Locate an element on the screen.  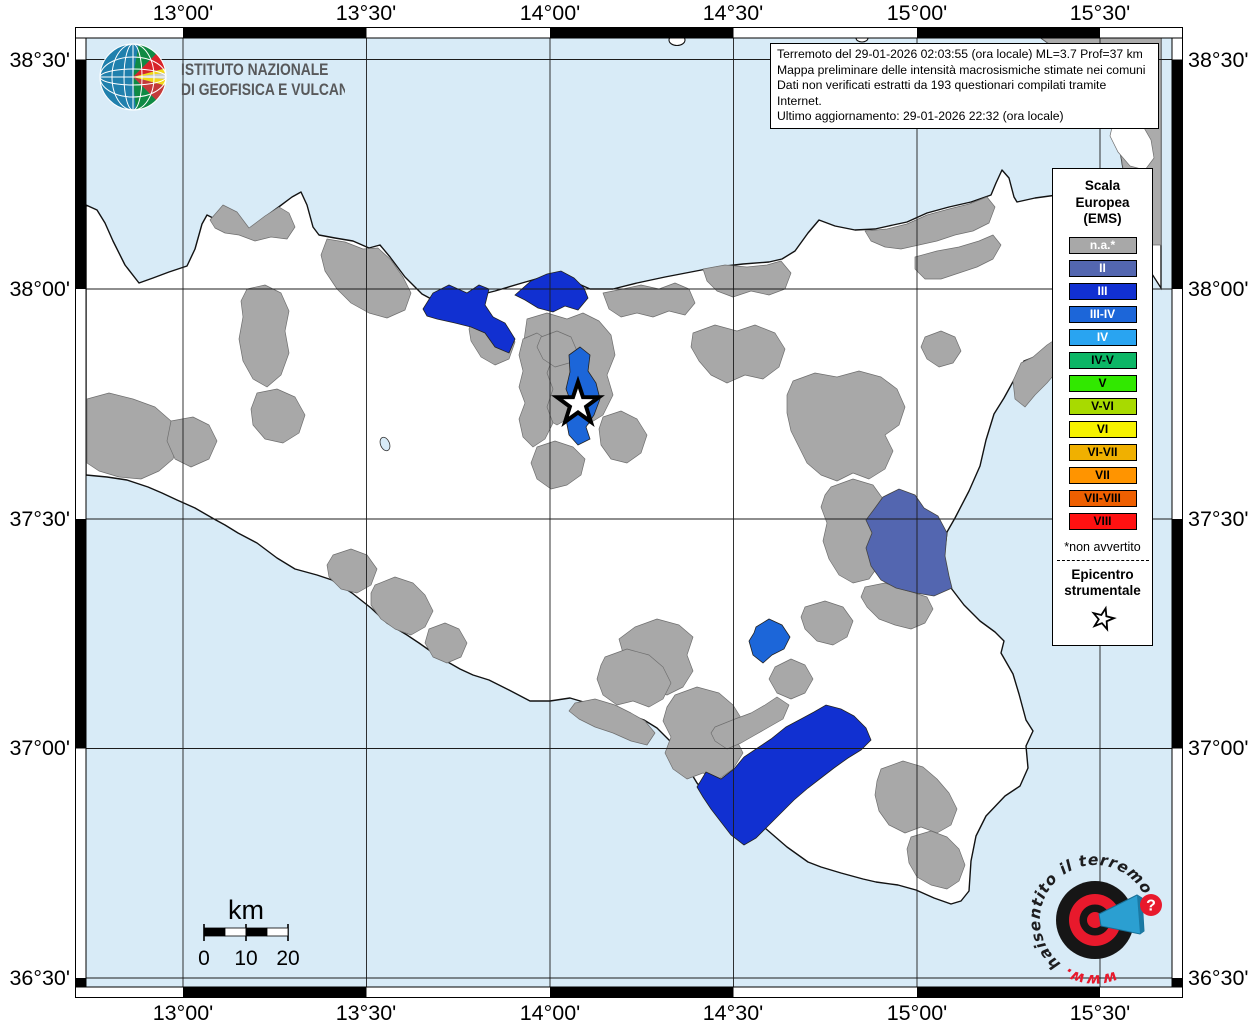
lake is located at coordinates (385, 444).